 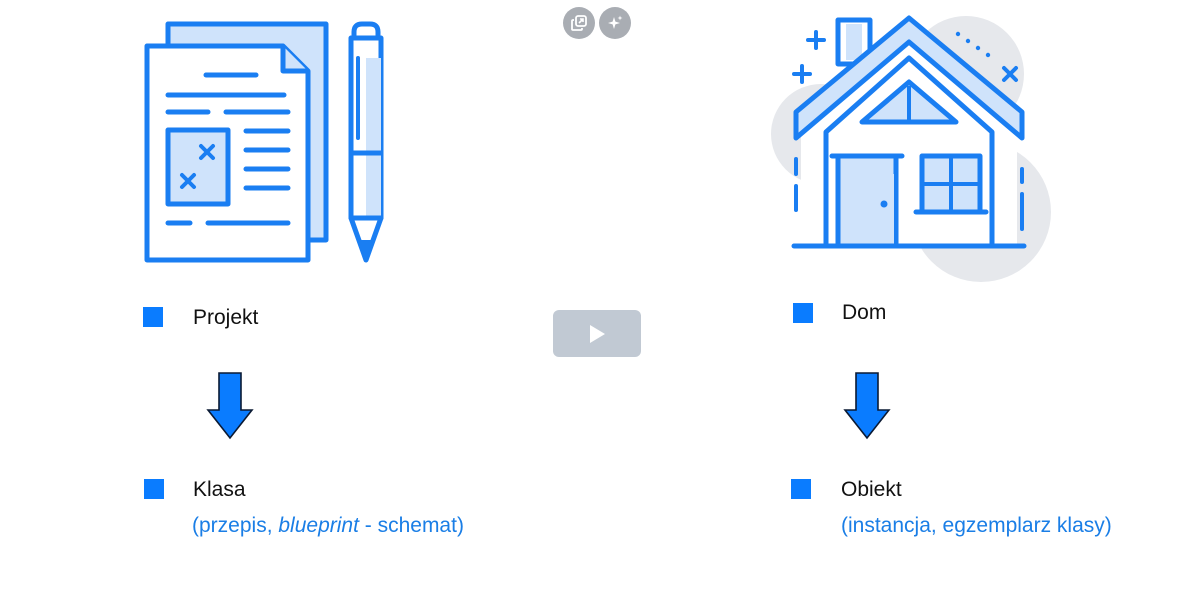 I want to click on projekt-bullet, so click(x=153, y=317).